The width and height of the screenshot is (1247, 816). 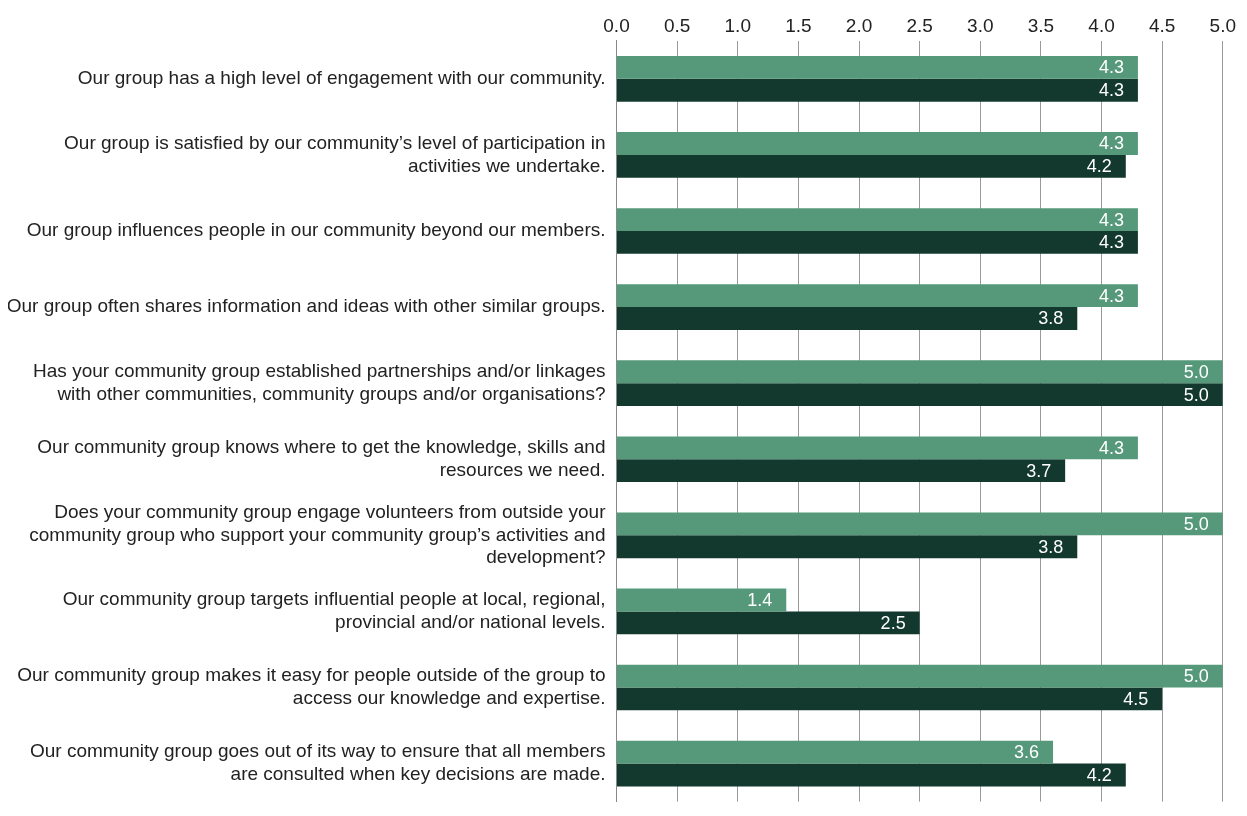 What do you see at coordinates (1041, 25) in the screenshot?
I see `x-tick-label: 3.5` at bounding box center [1041, 25].